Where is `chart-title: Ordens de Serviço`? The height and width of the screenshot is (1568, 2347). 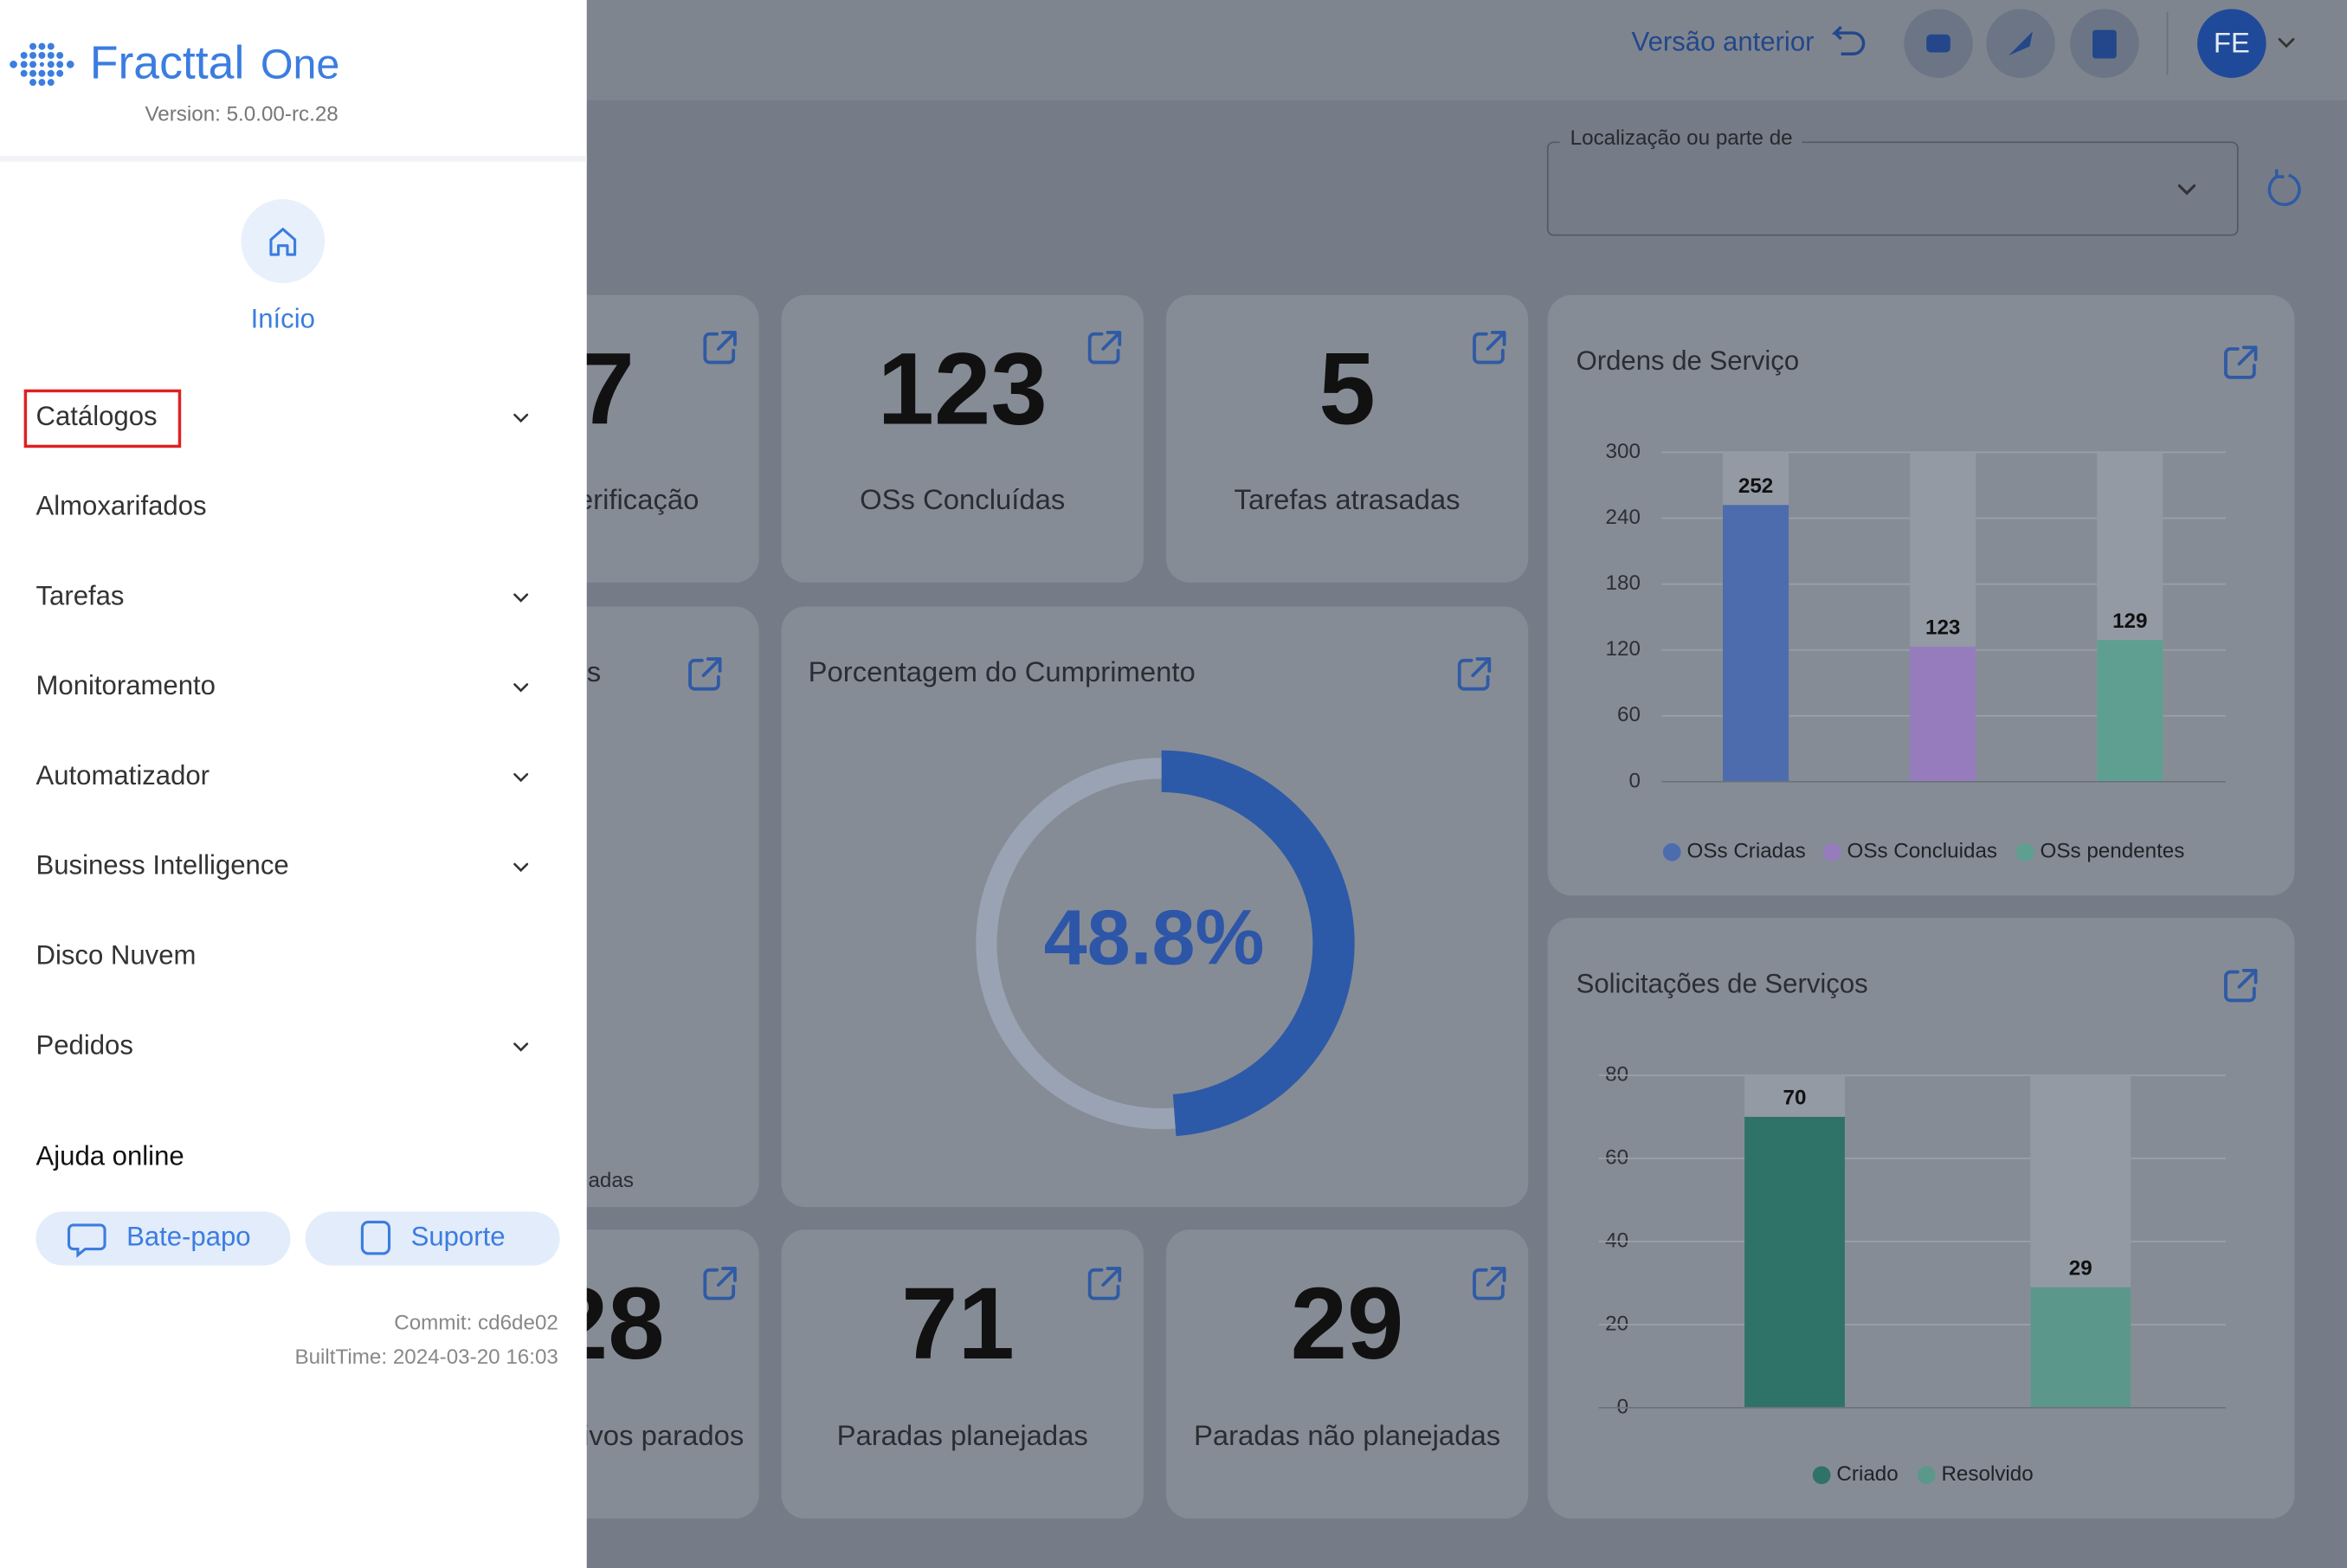
chart-title: Ordens de Serviço is located at coordinates (1688, 361).